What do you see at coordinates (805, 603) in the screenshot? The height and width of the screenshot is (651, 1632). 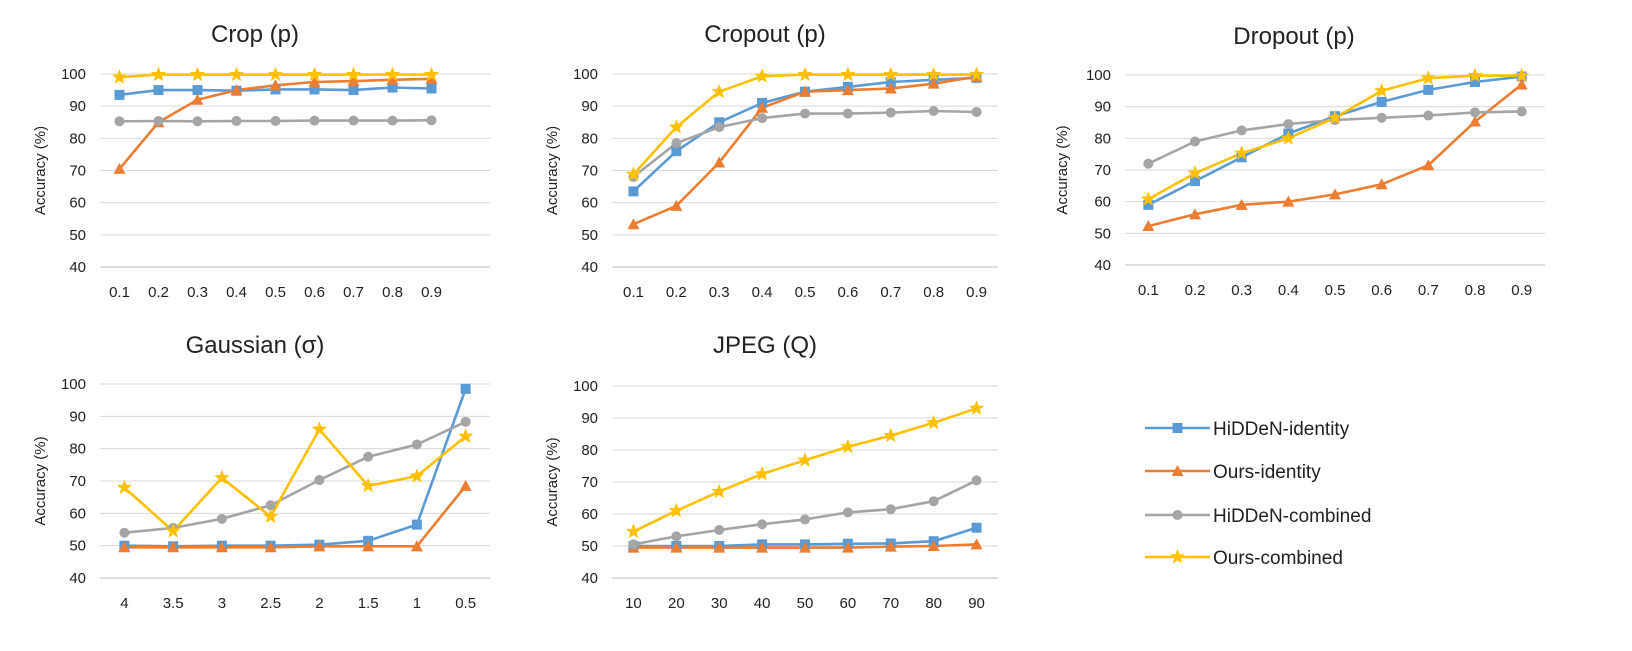 I see `x-tick-label: 50` at bounding box center [805, 603].